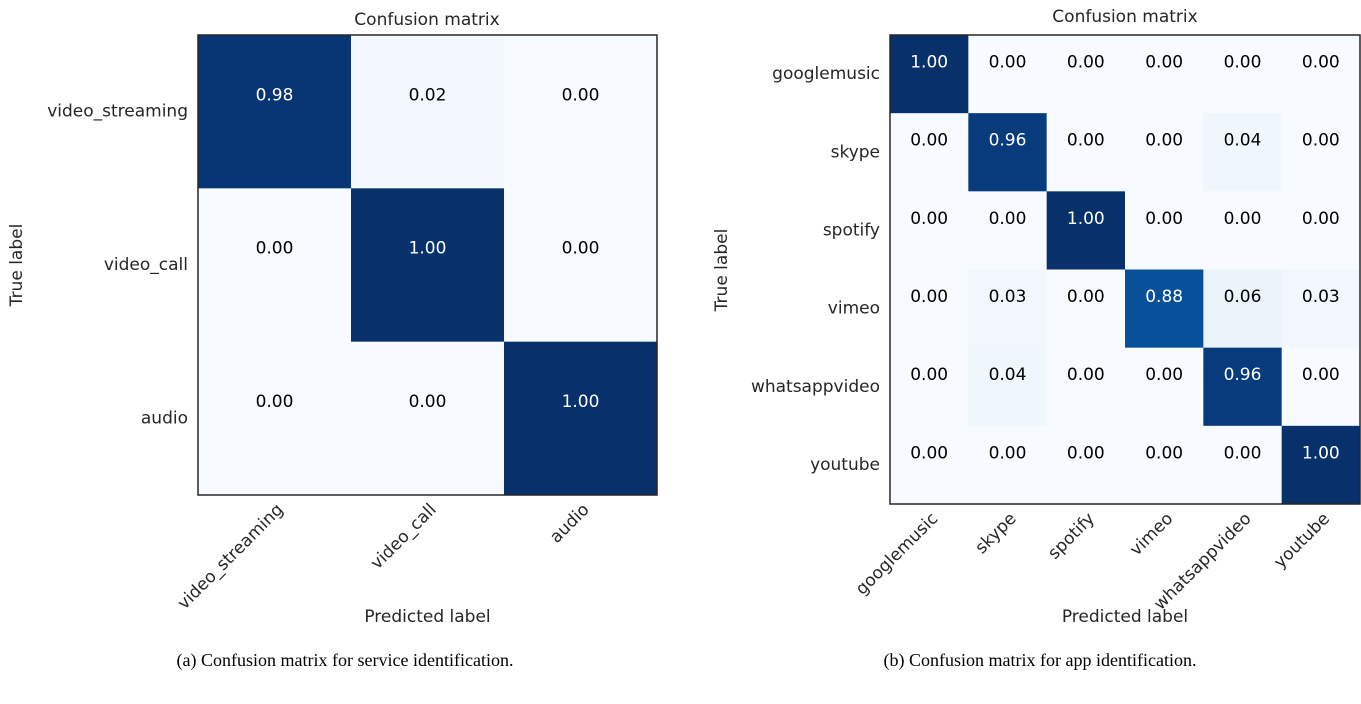 The width and height of the screenshot is (1361, 704). Describe the element at coordinates (164, 418) in the screenshot. I see `y-tick-label: audio` at that location.